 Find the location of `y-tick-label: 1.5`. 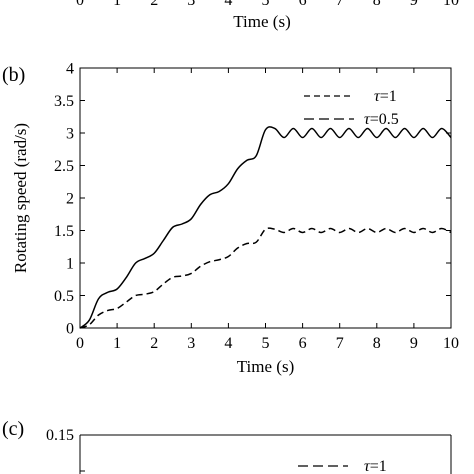

y-tick-label: 1.5 is located at coordinates (64, 231).